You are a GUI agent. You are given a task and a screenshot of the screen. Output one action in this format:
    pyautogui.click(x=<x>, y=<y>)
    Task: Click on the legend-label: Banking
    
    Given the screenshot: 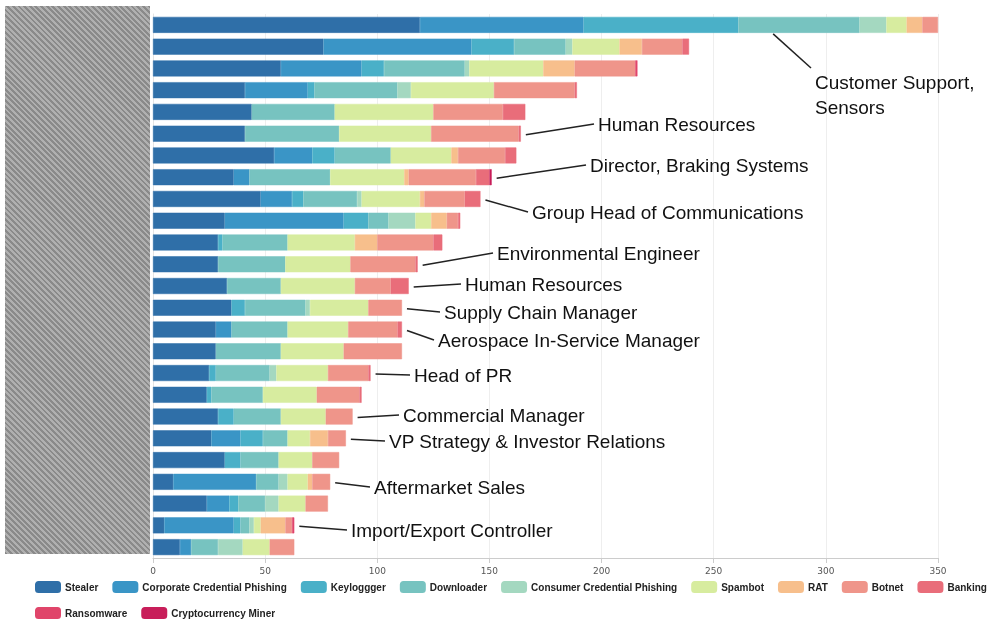 What is the action you would take?
    pyautogui.click(x=967, y=587)
    